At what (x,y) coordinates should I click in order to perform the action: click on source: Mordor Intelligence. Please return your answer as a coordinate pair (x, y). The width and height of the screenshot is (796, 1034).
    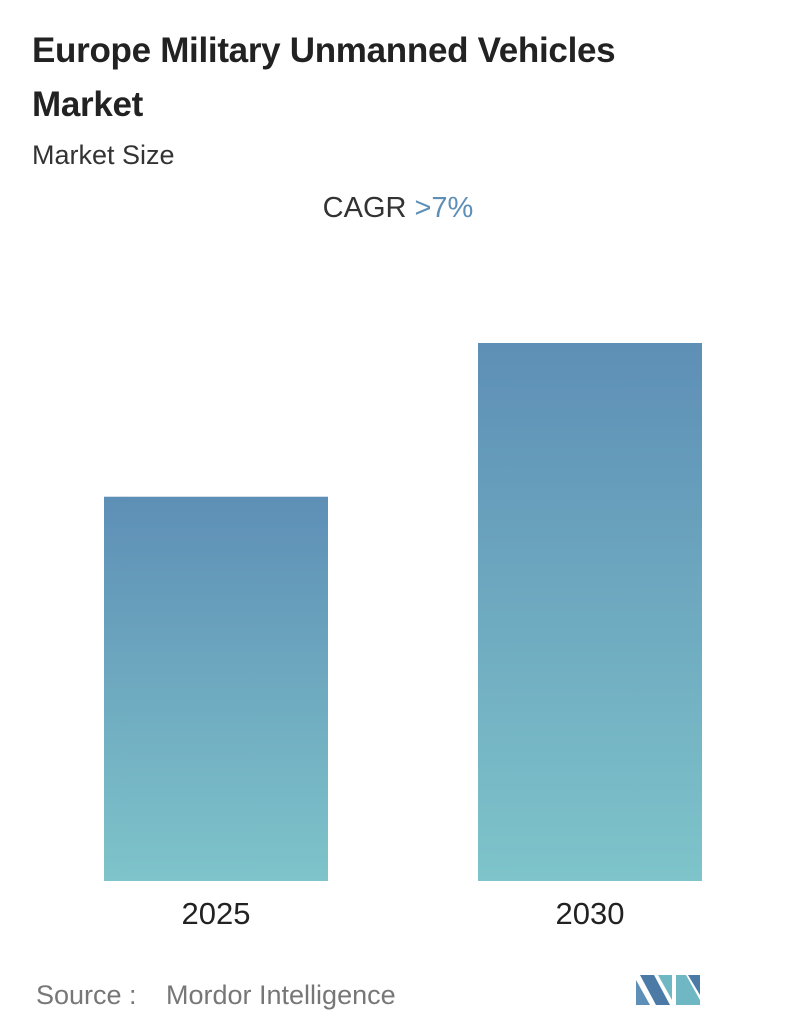
    Looking at the image, I should click on (281, 995).